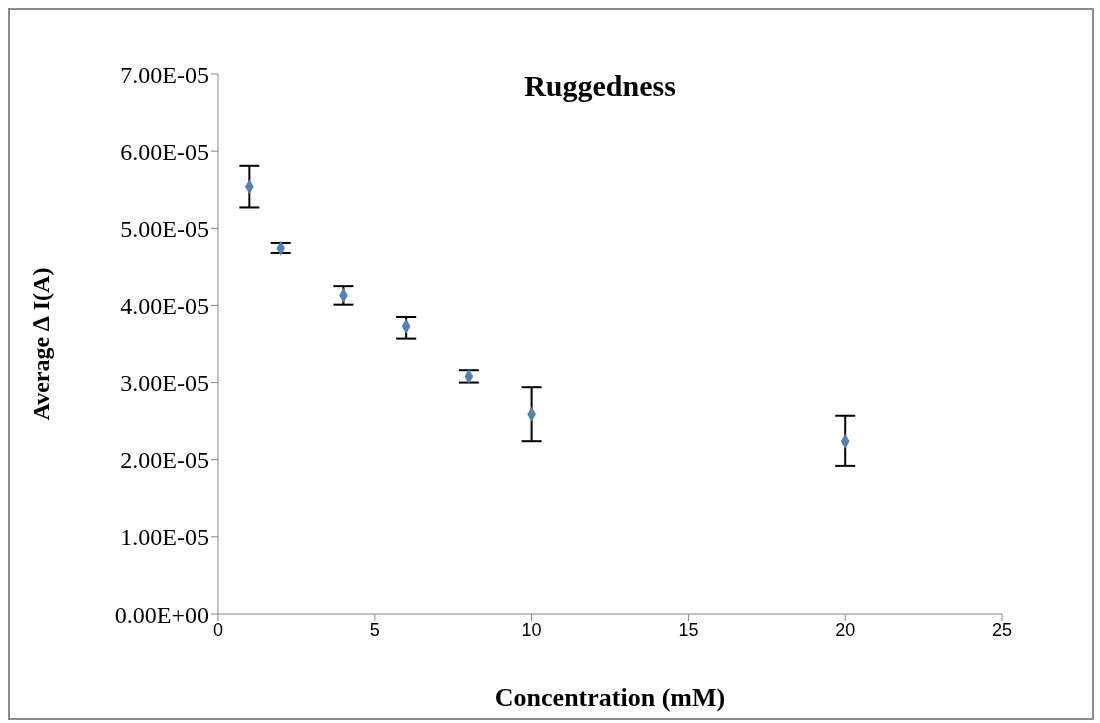 The image size is (1100, 723). What do you see at coordinates (164, 537) in the screenshot?
I see `y-tick-label: 1.00E-05` at bounding box center [164, 537].